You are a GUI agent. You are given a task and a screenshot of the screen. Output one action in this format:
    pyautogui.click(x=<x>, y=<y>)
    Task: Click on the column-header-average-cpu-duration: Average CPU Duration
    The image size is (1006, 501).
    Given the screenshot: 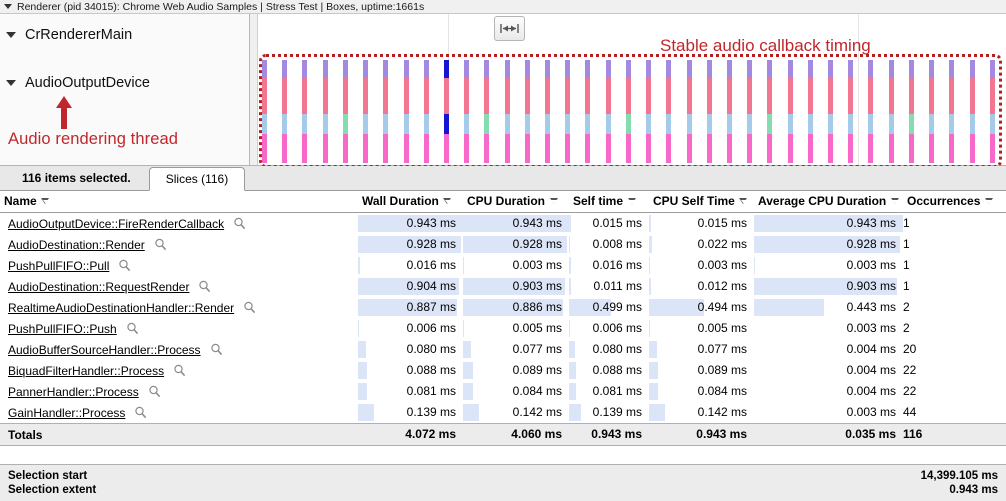 What is the action you would take?
    pyautogui.click(x=828, y=202)
    